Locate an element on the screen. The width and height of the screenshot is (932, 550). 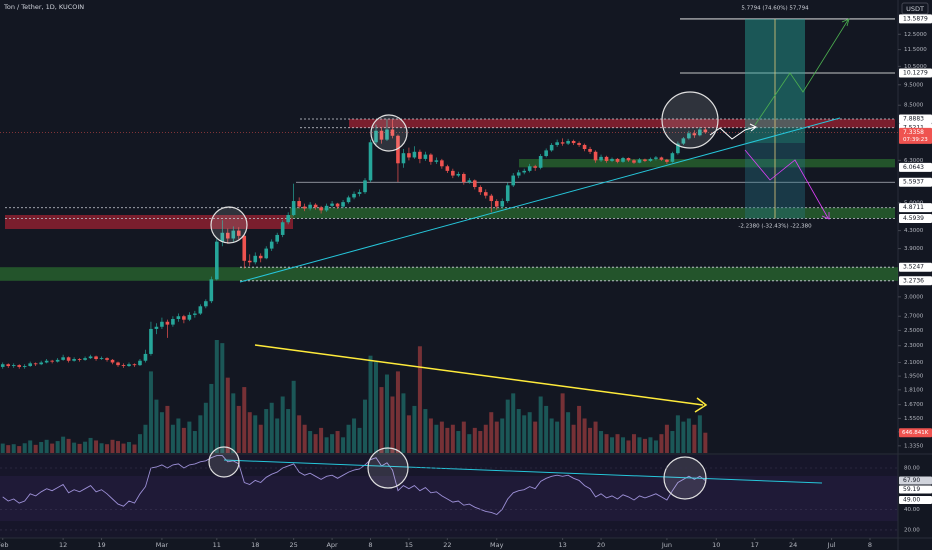
x-tick-label: 10 is located at coordinates (716, 545).